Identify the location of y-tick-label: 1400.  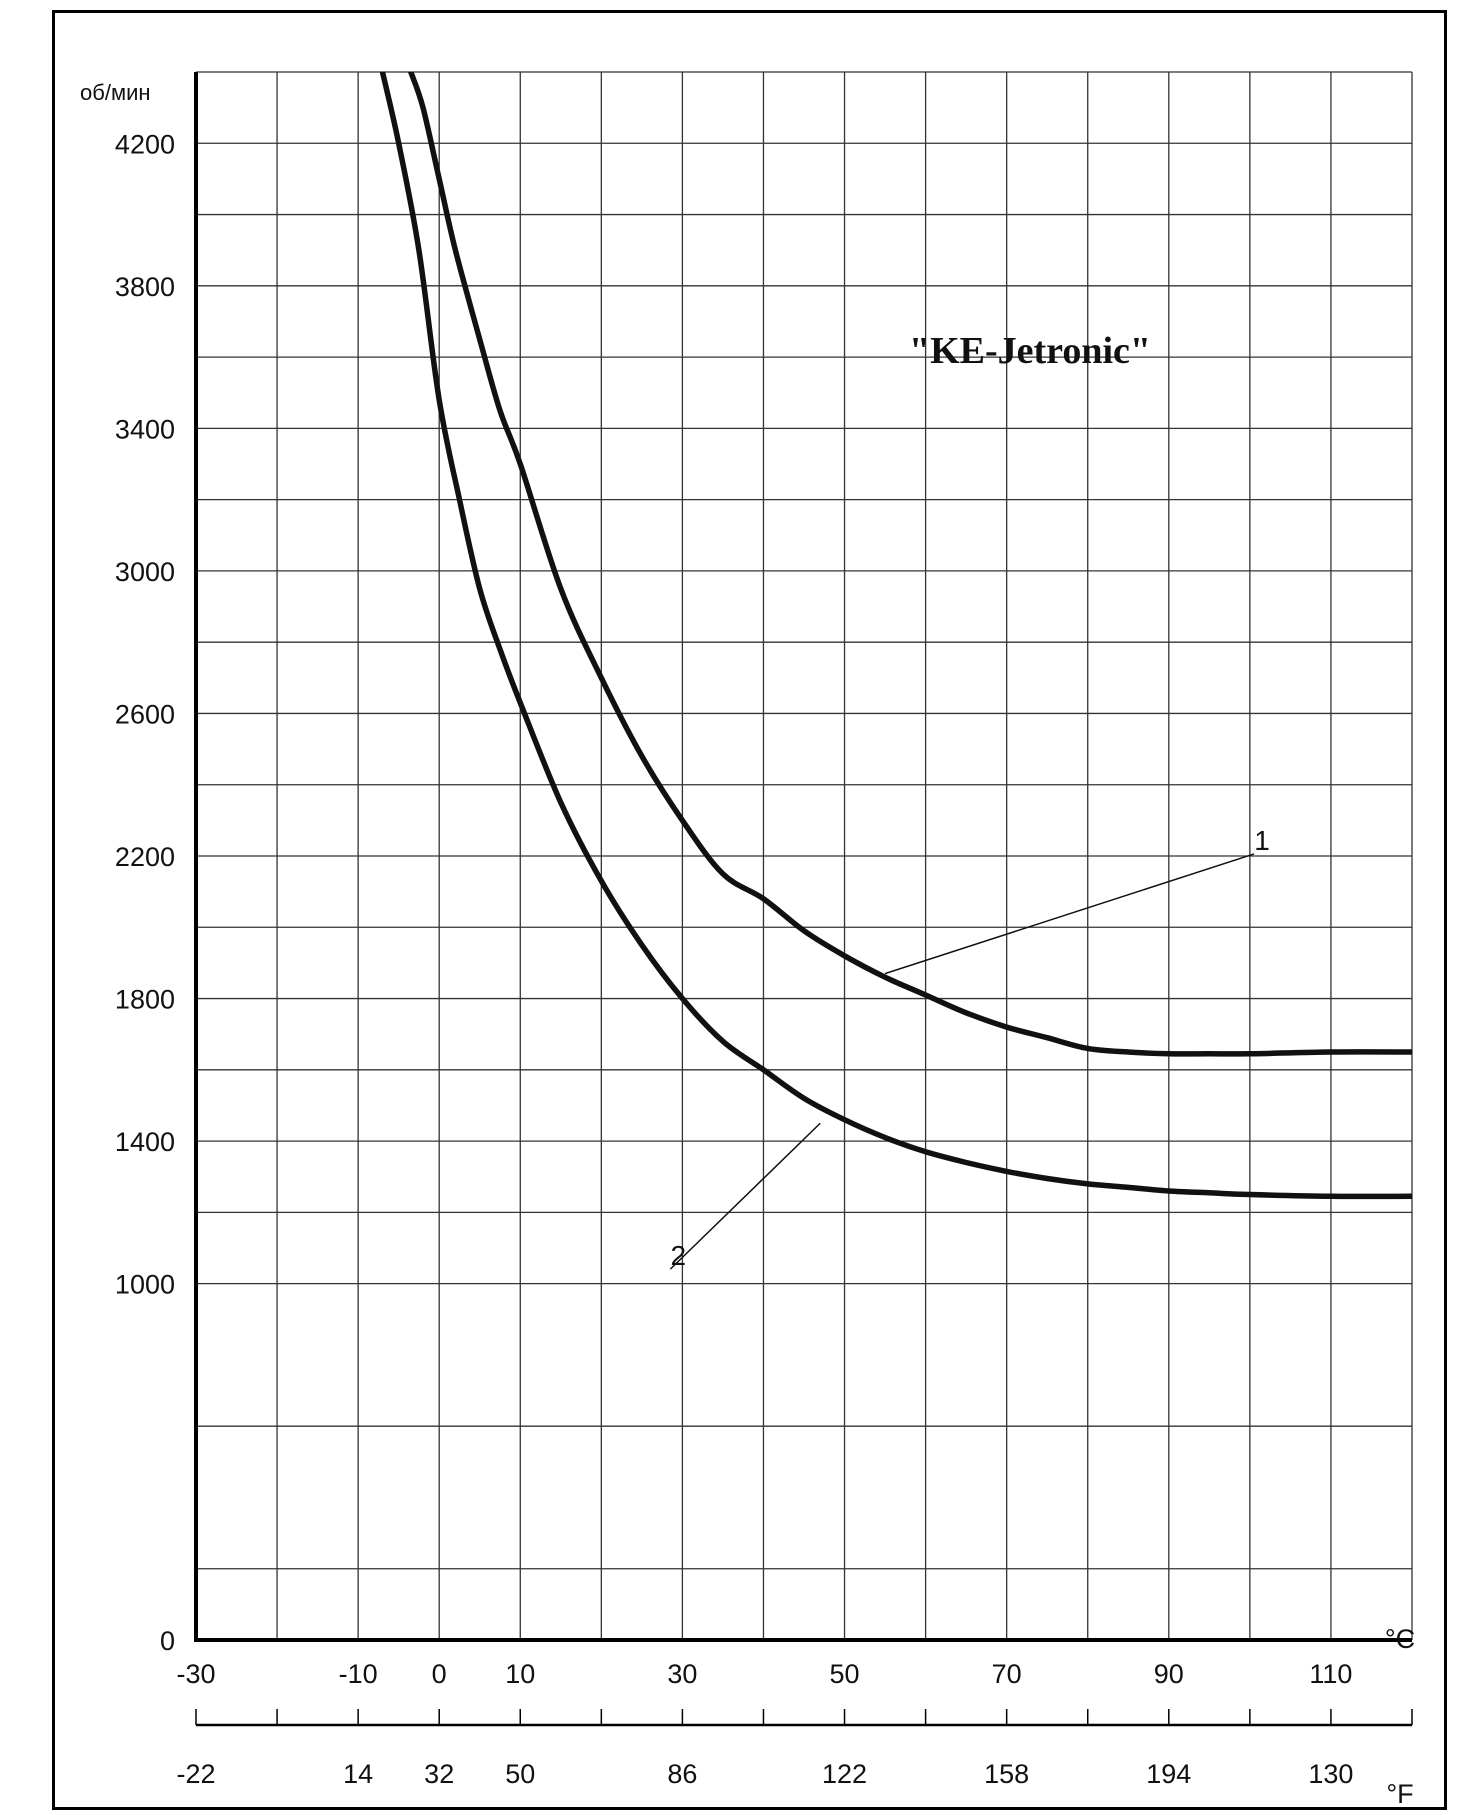
(145, 1142).